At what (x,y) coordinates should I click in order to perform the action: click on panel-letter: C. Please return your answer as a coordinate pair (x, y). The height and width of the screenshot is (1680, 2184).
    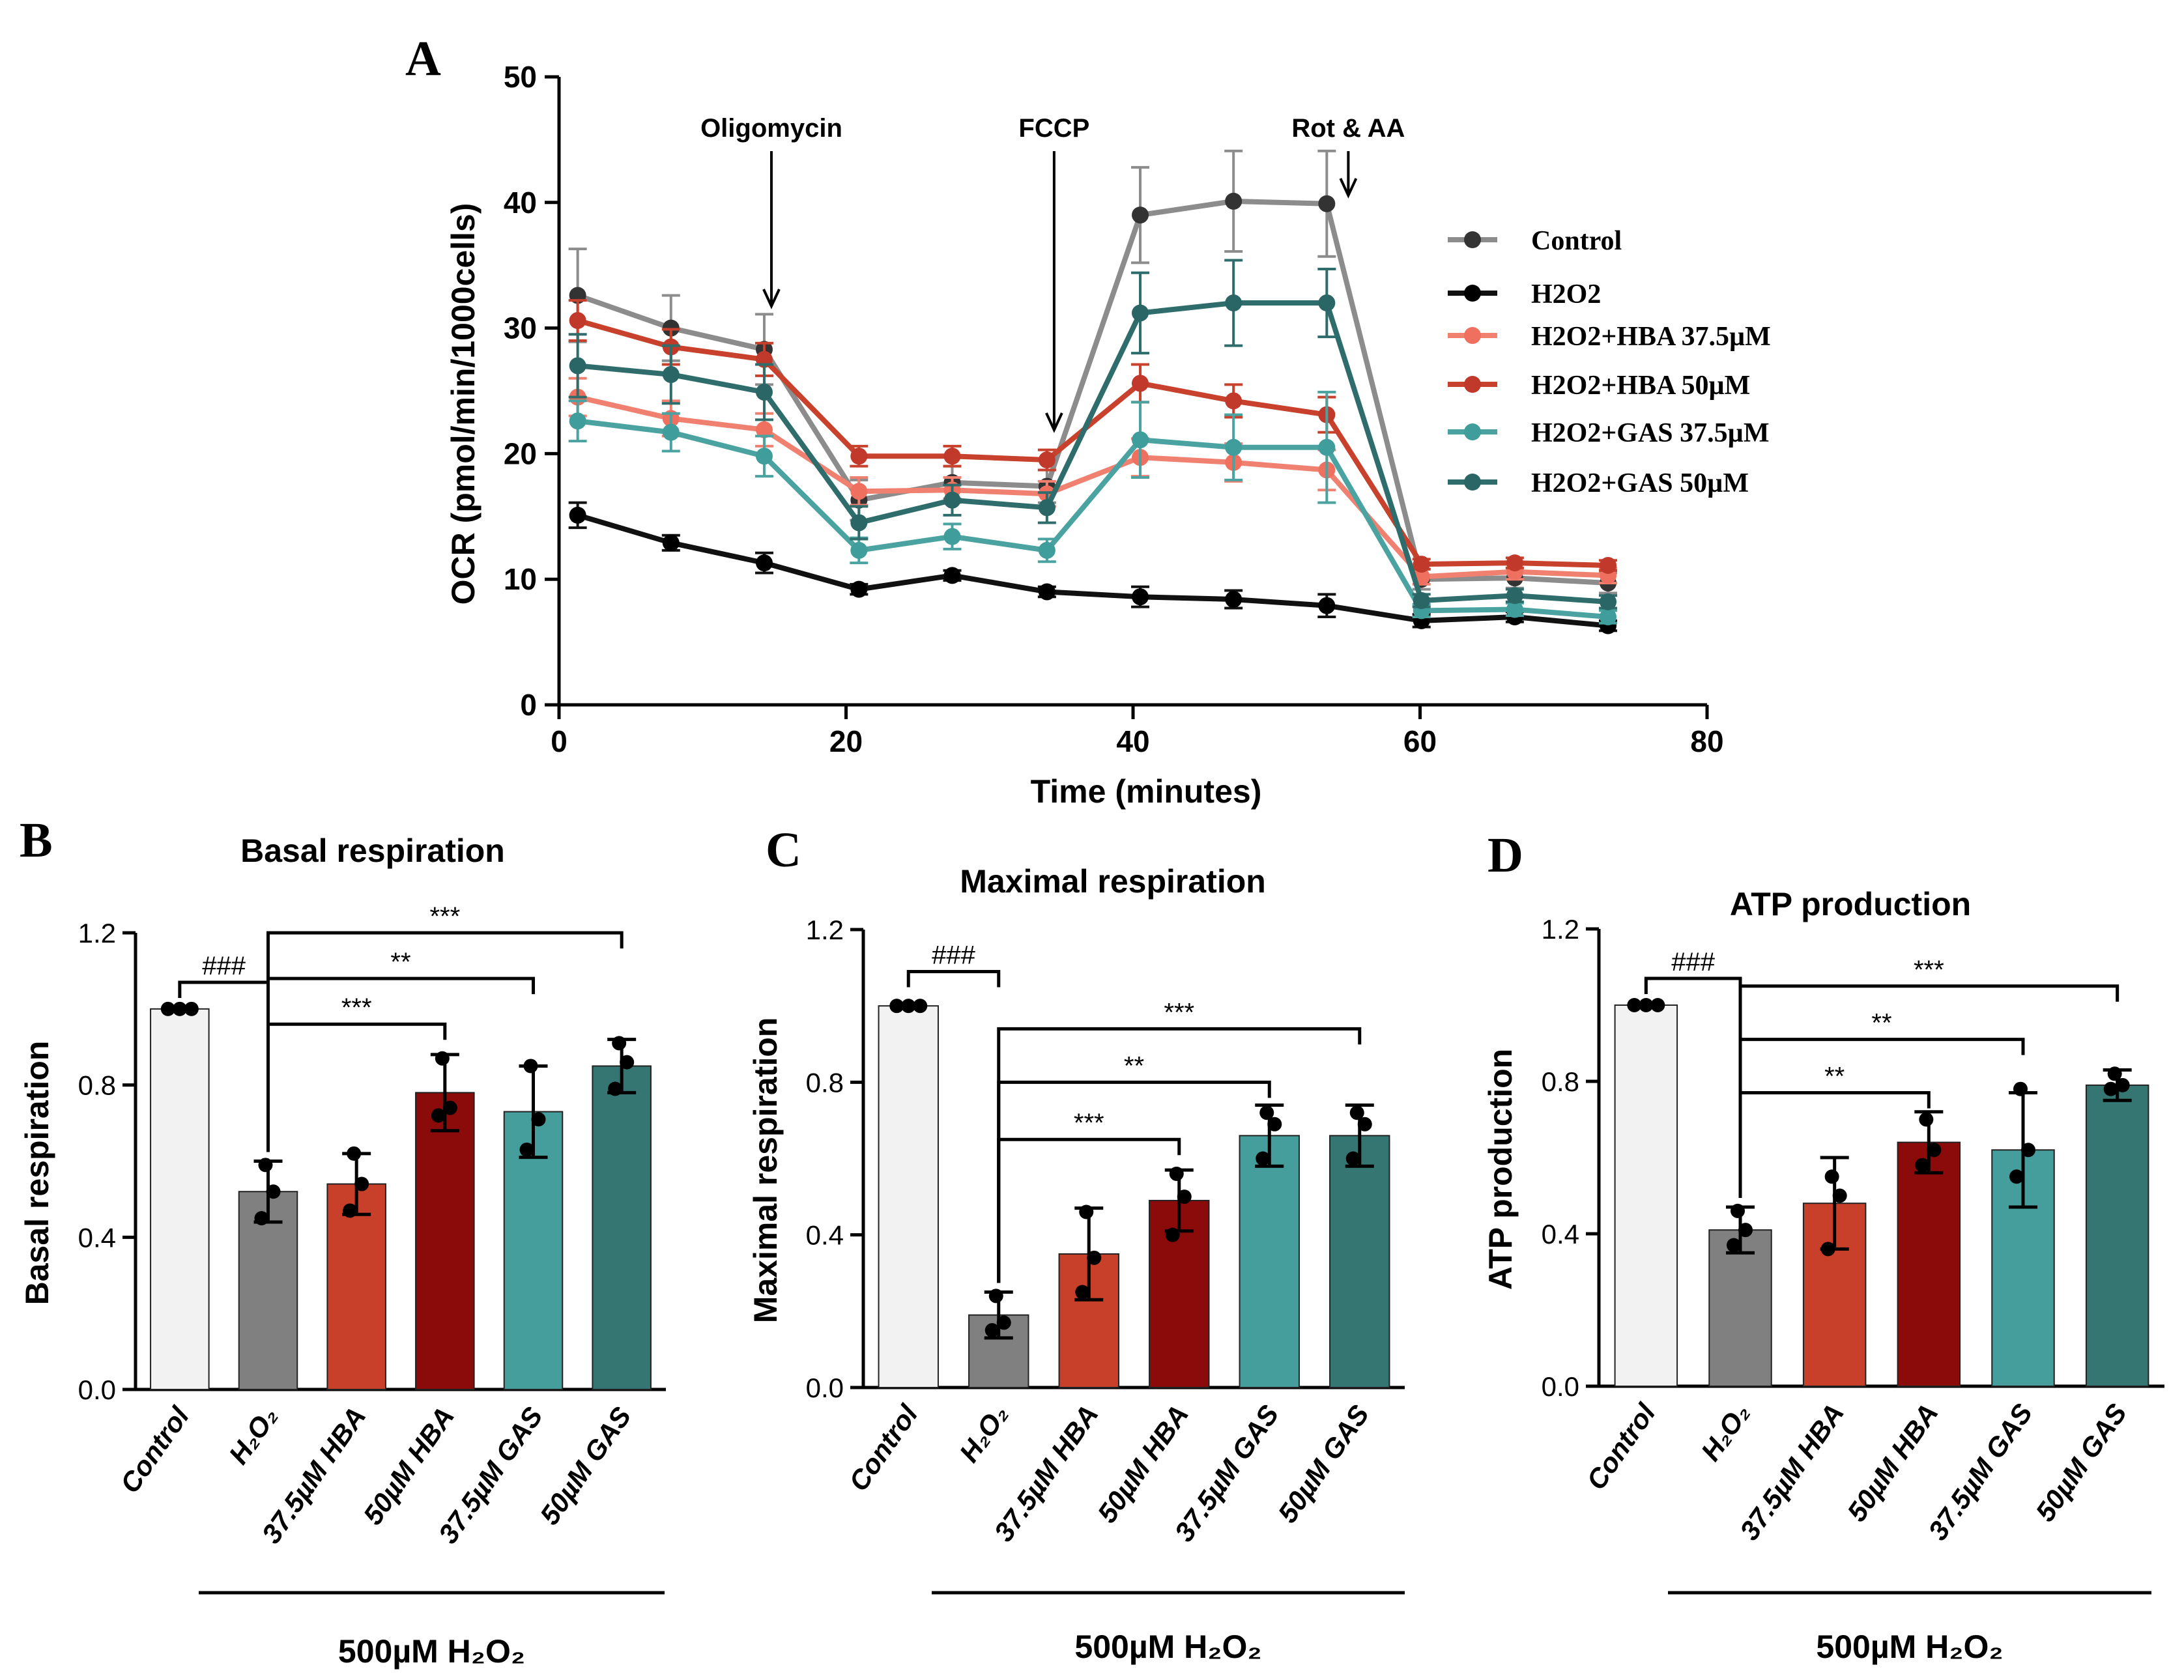
    Looking at the image, I should click on (783, 850).